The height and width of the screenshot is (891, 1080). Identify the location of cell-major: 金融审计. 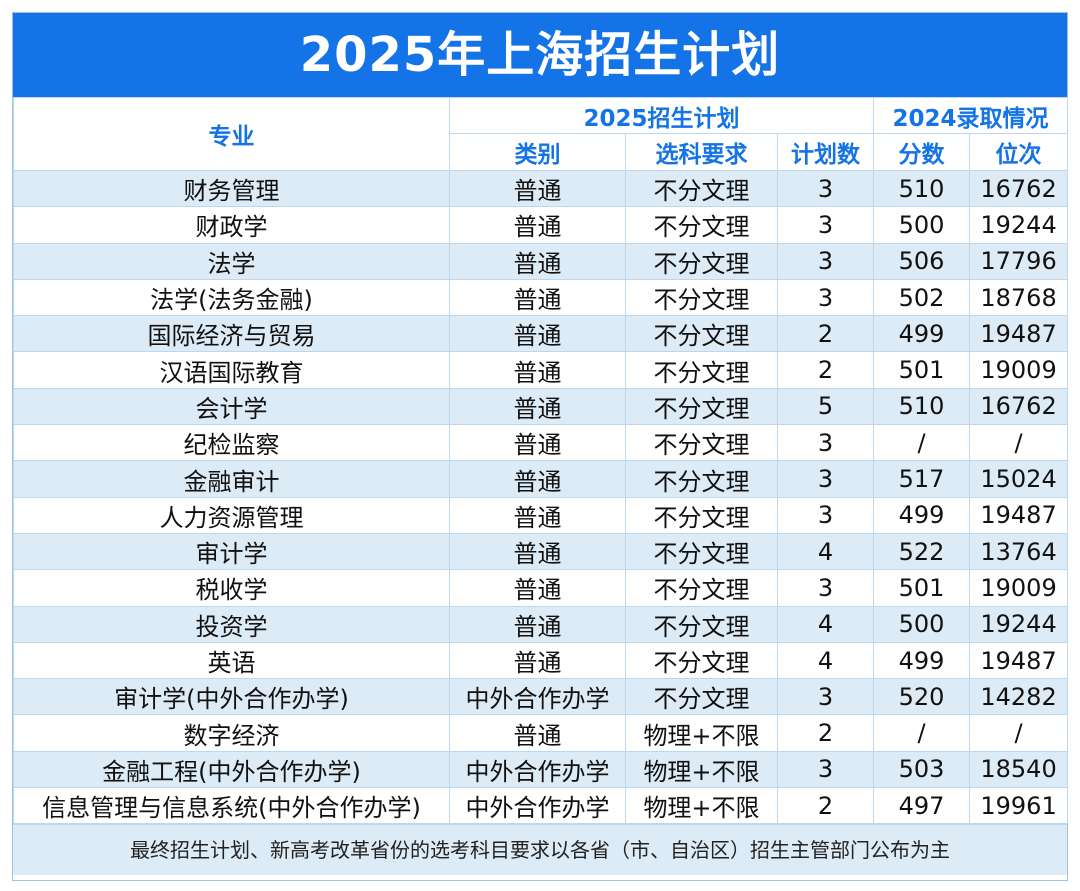
(231, 479).